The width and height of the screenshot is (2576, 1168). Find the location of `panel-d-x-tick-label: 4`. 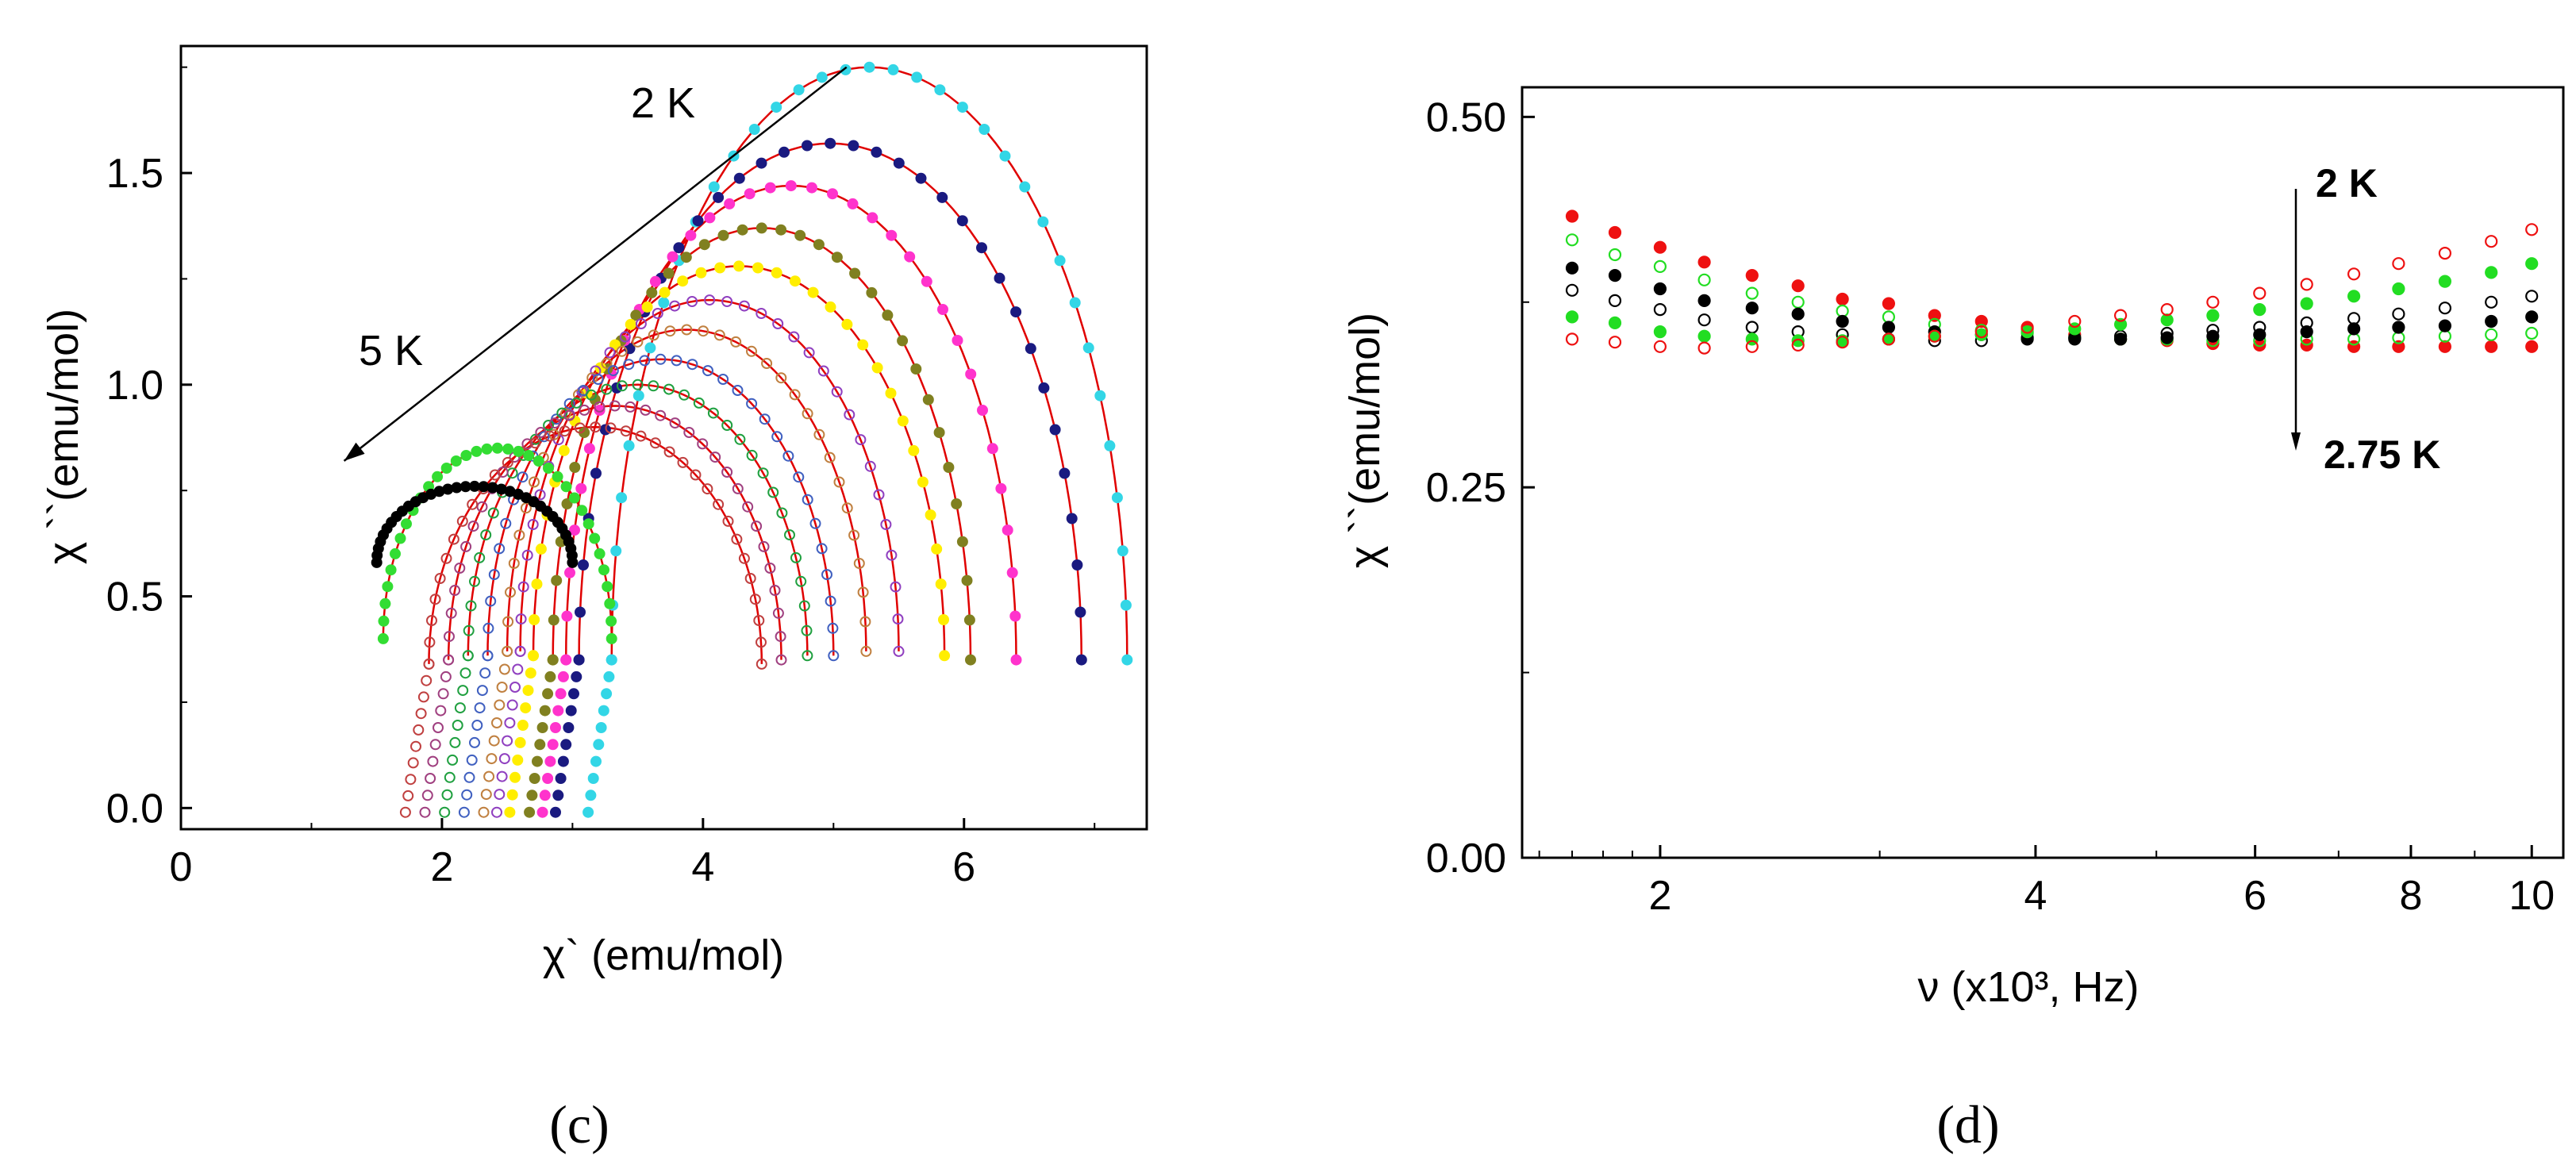

panel-d-x-tick-label: 4 is located at coordinates (2036, 896).